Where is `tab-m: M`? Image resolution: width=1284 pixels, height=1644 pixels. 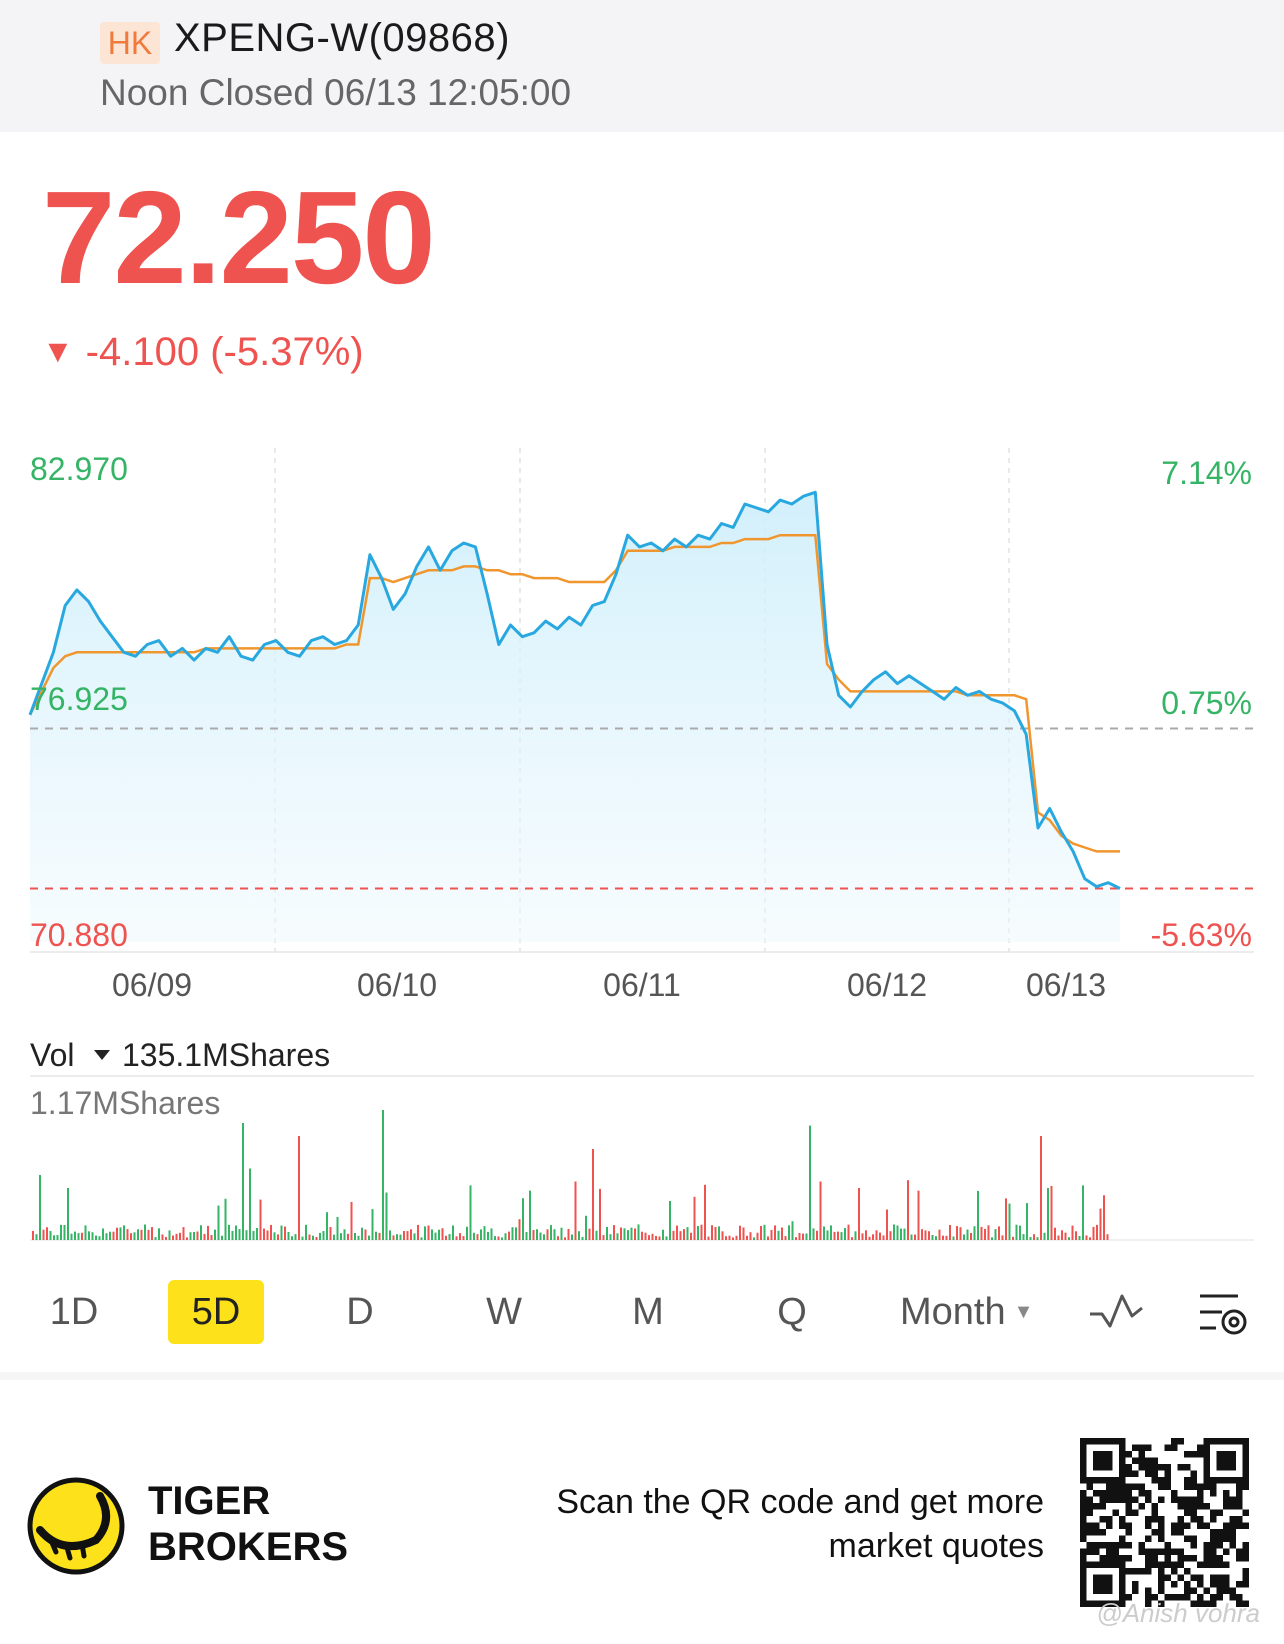
tab-m: M is located at coordinates (648, 1312).